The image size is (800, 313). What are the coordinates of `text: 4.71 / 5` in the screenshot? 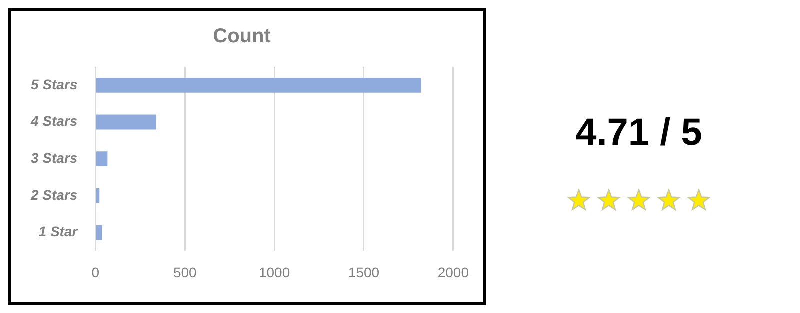 It's located at (639, 133).